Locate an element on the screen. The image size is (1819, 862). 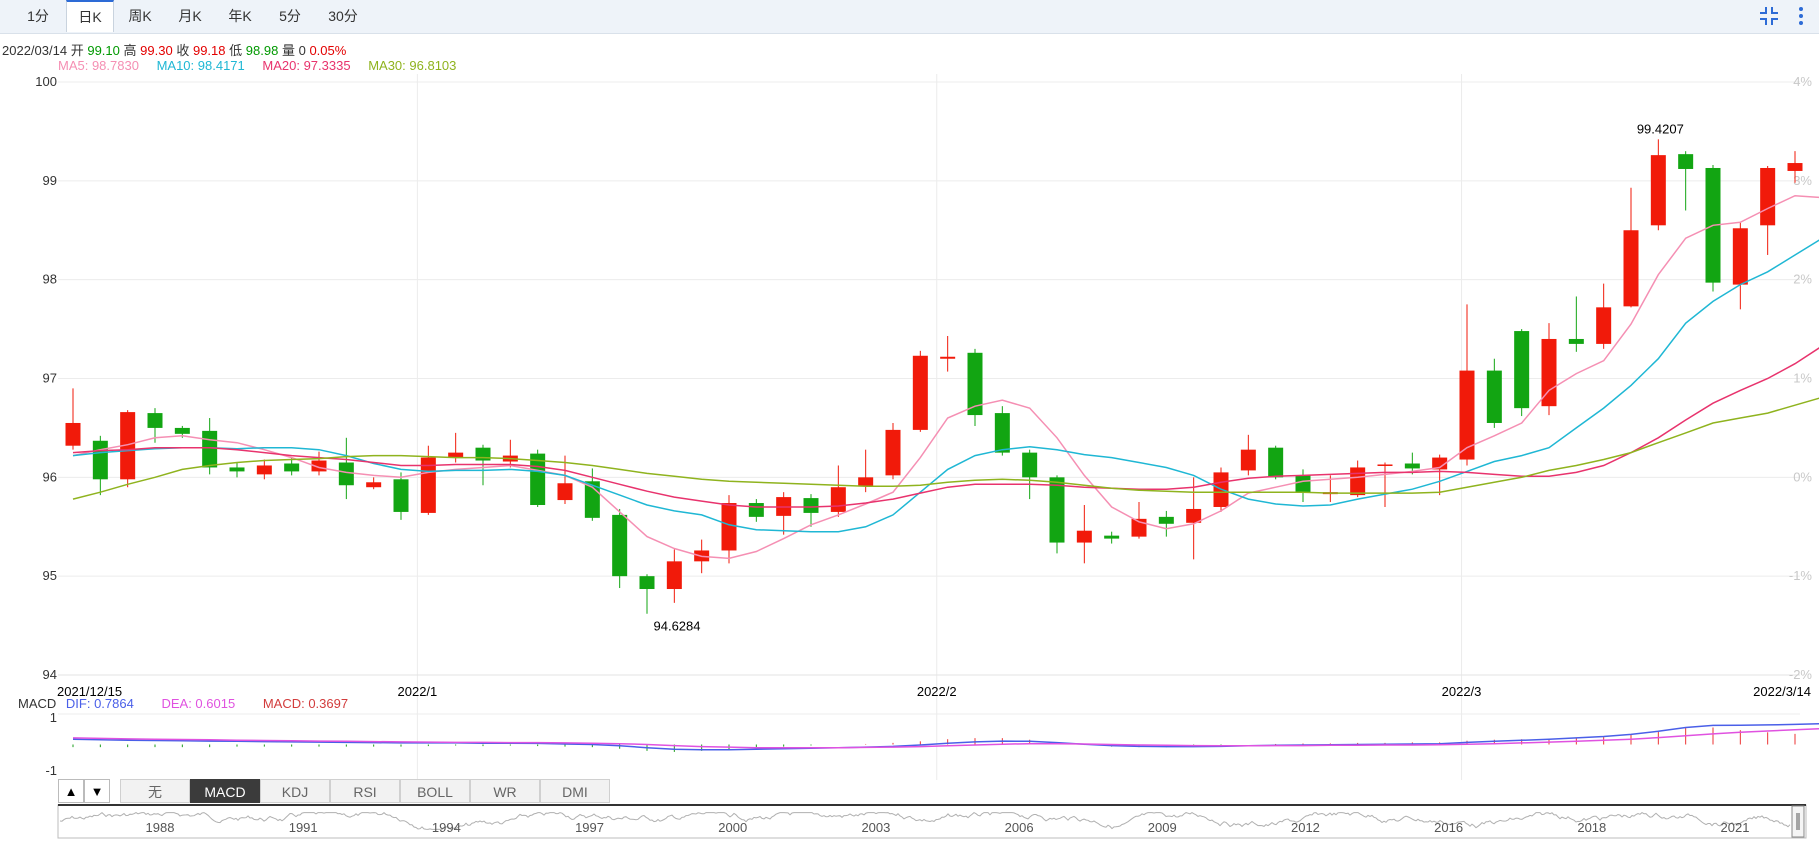
navigator-year-label: 2021 is located at coordinates (1735, 827).